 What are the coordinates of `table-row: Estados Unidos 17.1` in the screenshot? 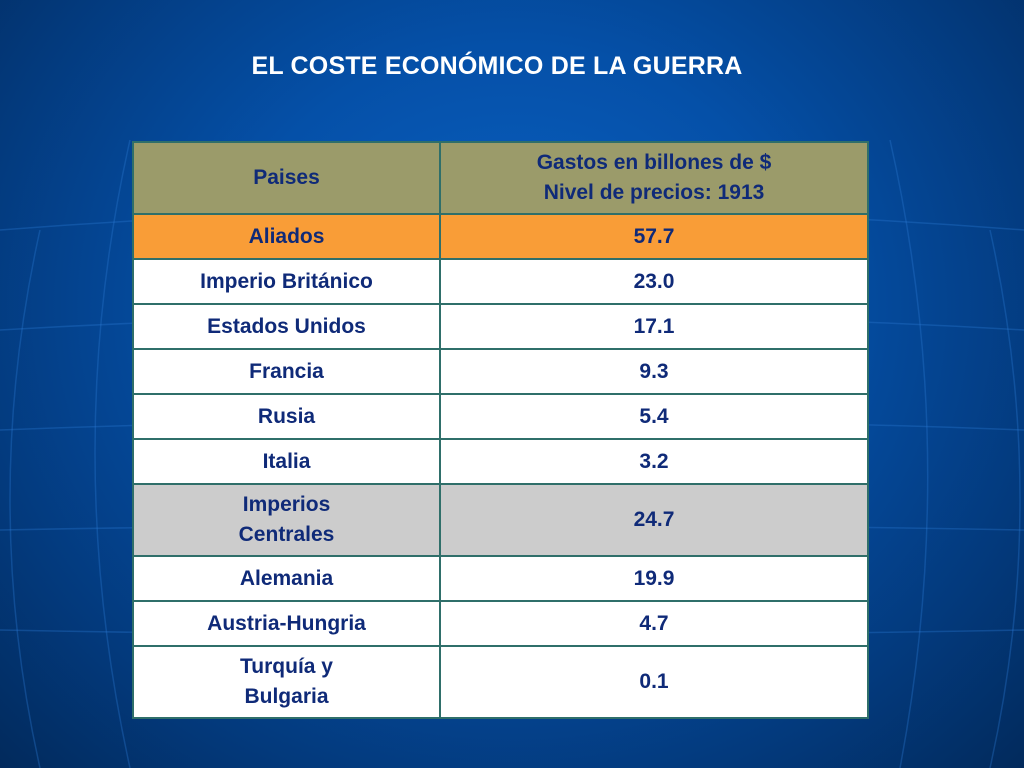 It's located at (500, 326).